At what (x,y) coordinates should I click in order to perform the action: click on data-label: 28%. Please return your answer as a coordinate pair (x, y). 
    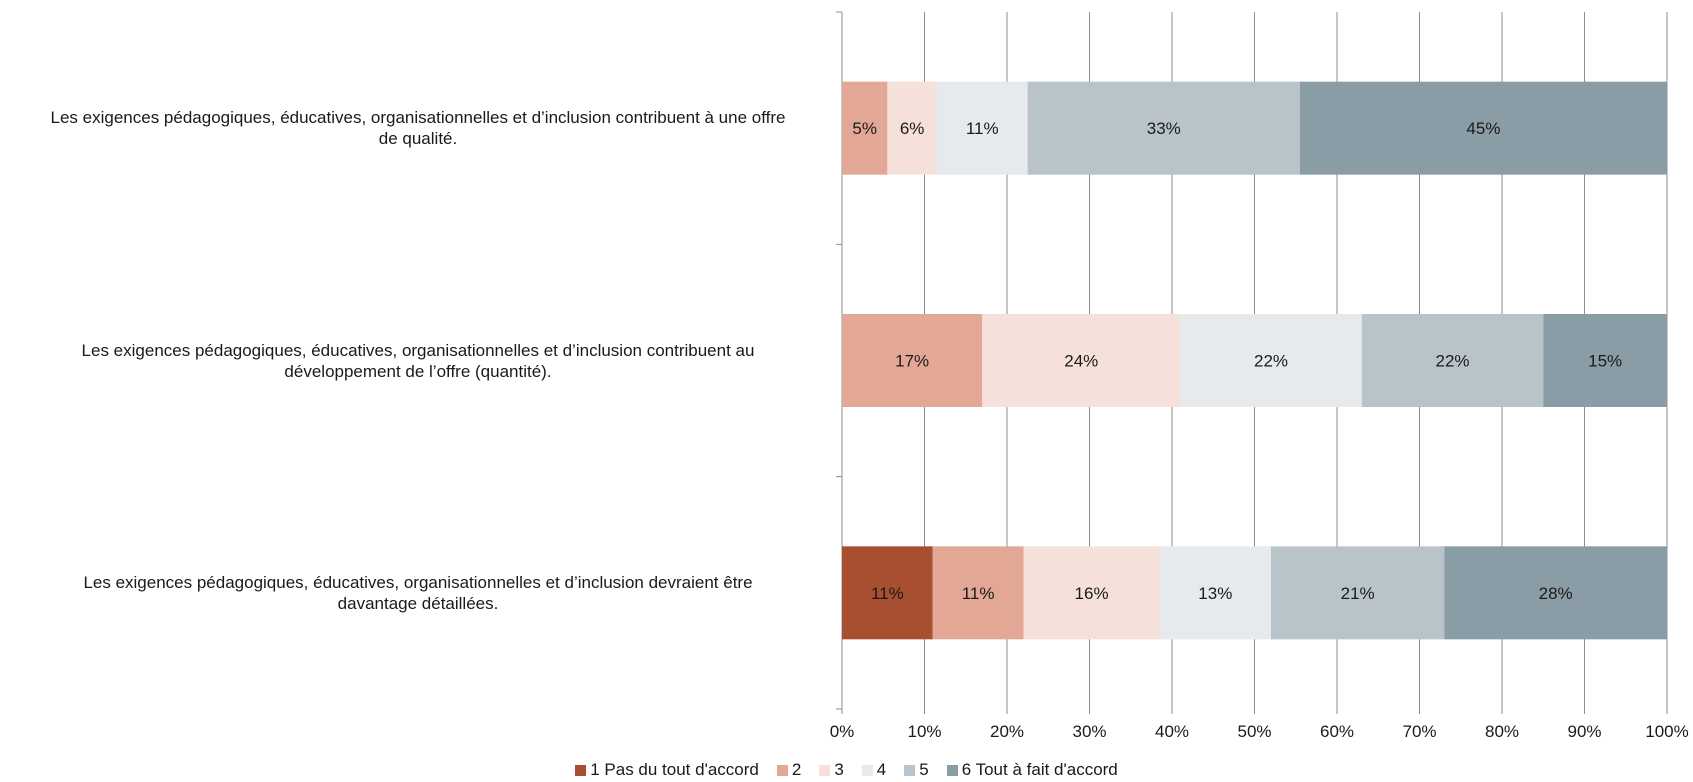
    Looking at the image, I should click on (1556, 593).